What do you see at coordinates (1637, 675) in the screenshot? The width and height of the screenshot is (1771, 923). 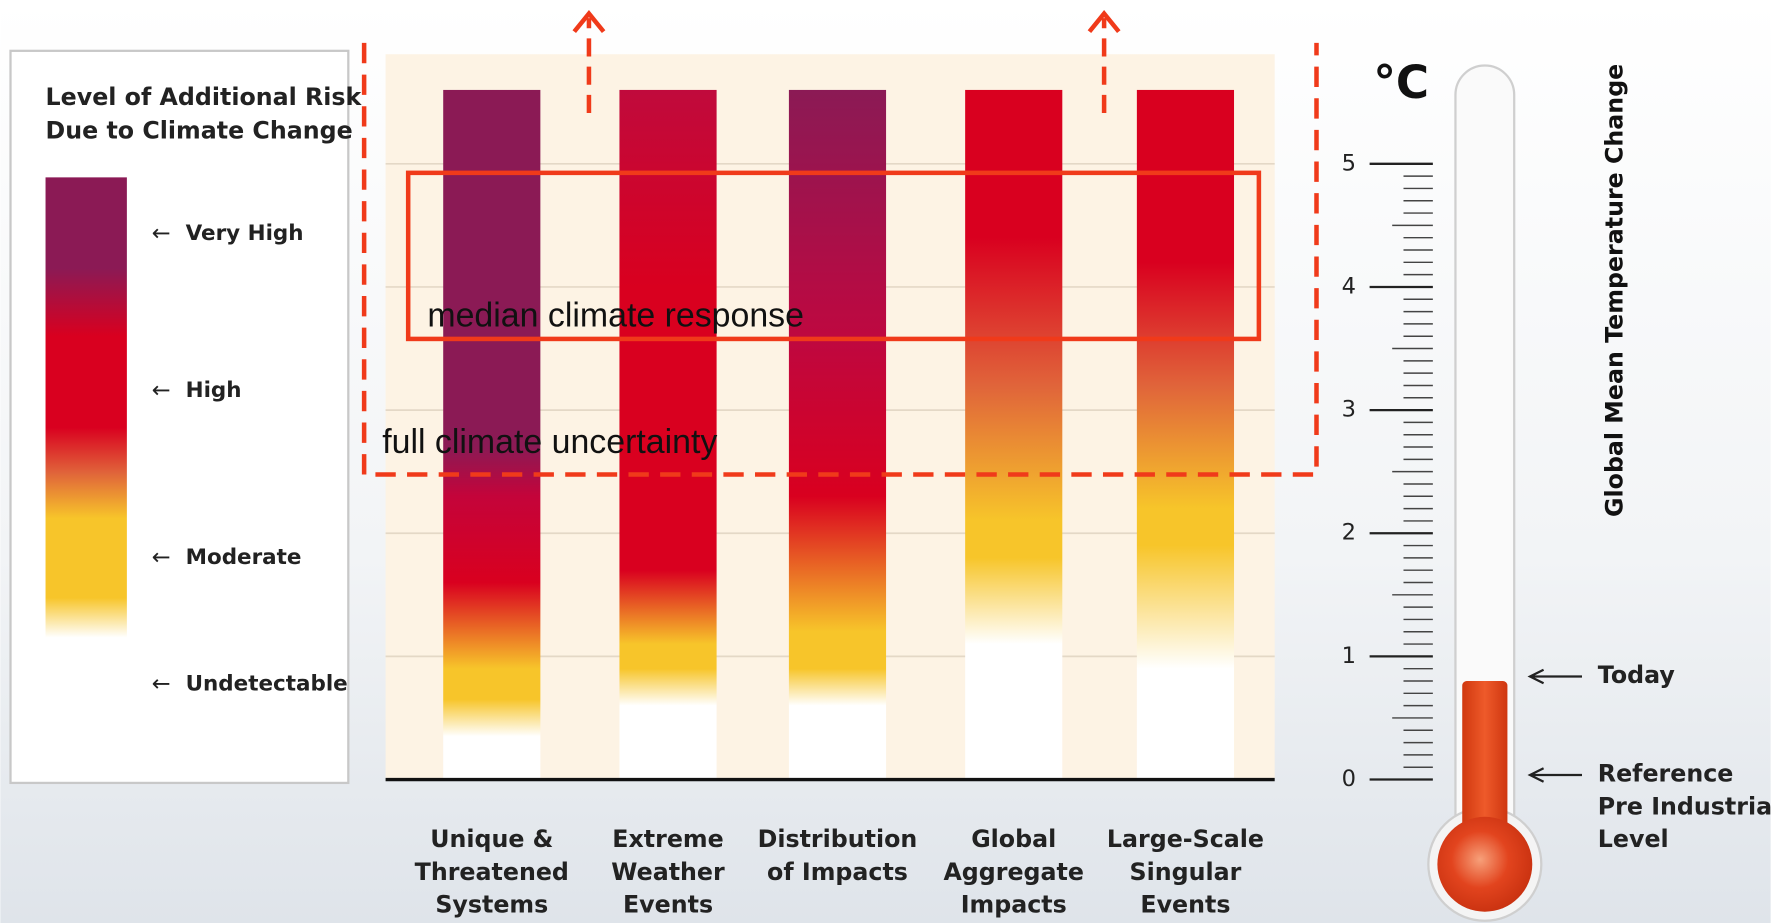 I see `marker-label: Today` at bounding box center [1637, 675].